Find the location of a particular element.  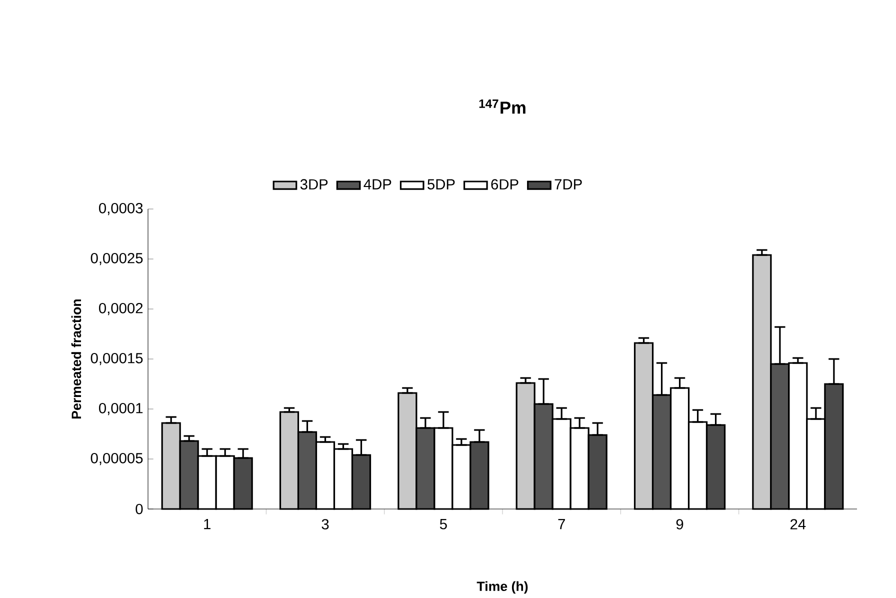

y-tick-label: 0,0003 is located at coordinates (121, 209).